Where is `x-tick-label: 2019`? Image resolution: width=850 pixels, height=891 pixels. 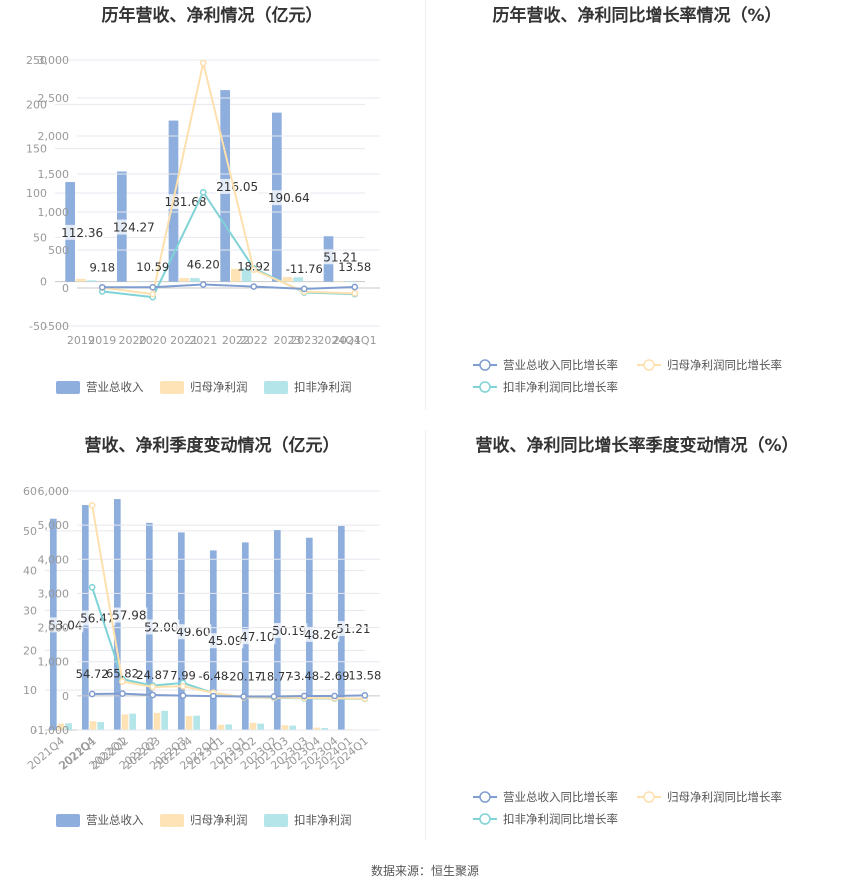
x-tick-label: 2019 is located at coordinates (102, 340).